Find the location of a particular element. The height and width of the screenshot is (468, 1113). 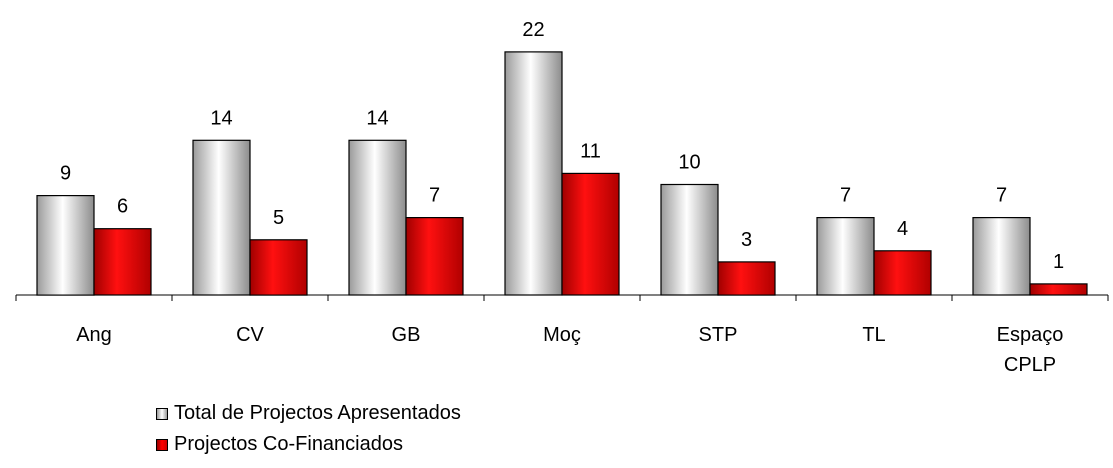

legend-item-cofinanced: Projectos Co-Financiados is located at coordinates (308, 444).